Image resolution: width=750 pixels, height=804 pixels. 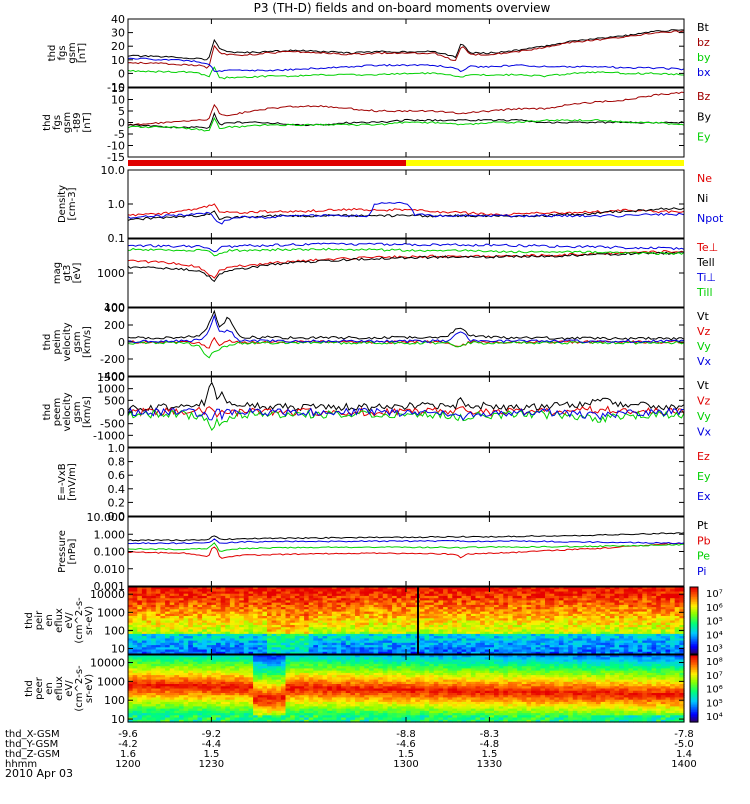 What do you see at coordinates (112, 359) in the screenshot?
I see `y-tick-label: -200` at bounding box center [112, 359].